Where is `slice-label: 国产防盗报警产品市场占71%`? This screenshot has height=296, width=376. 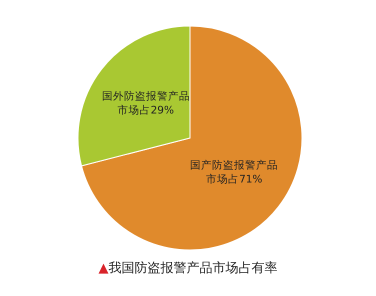
slice-label: 国产防盗报警产品市场占71% is located at coordinates (234, 172).